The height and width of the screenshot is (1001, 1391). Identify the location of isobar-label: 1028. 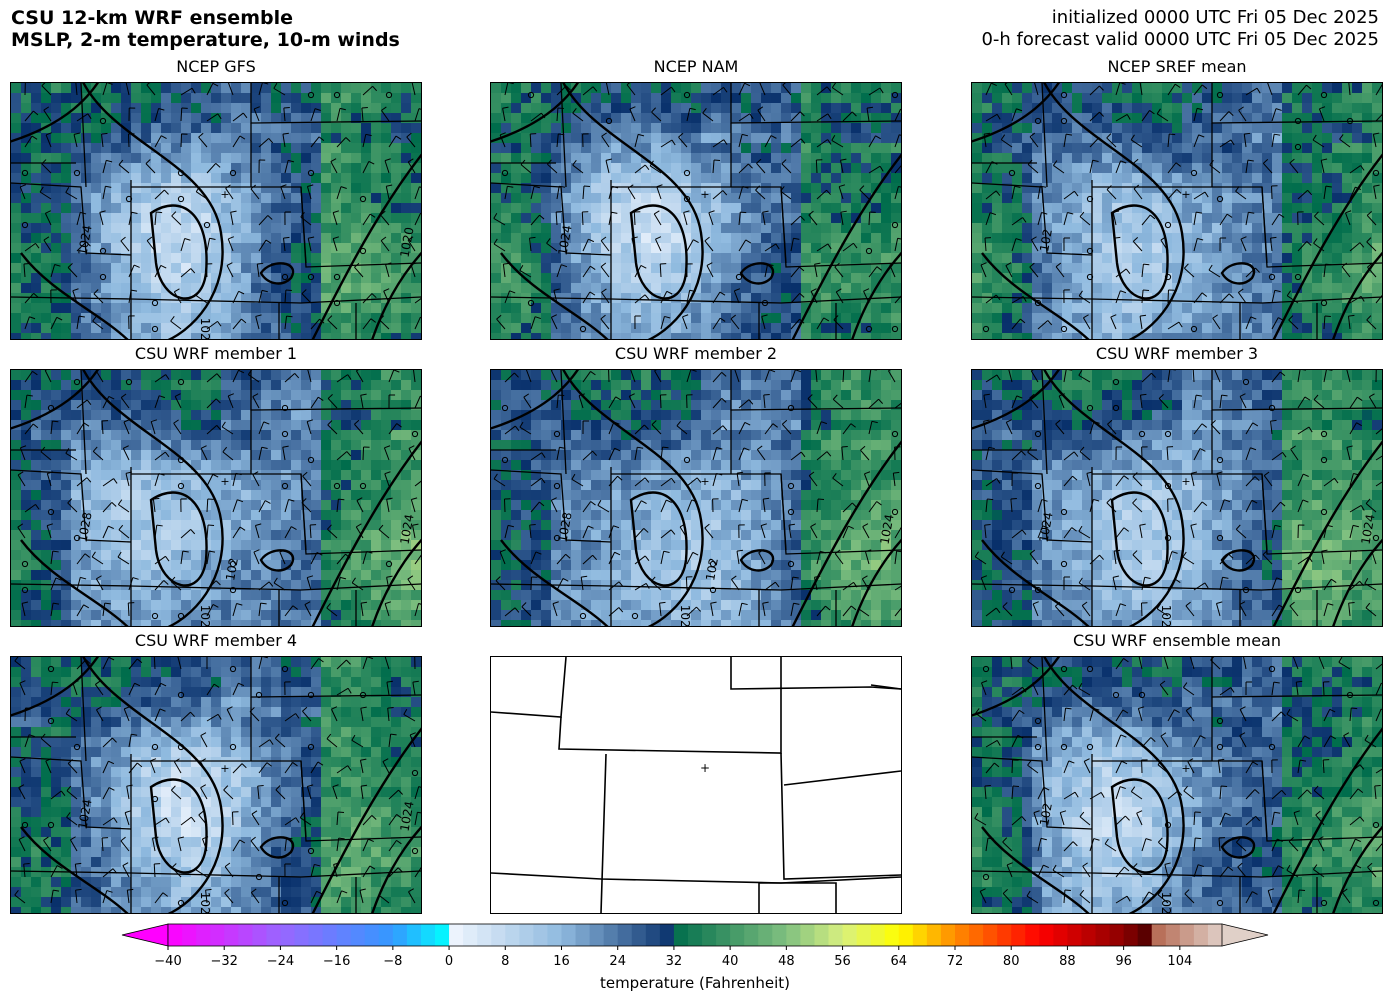
(205, 615).